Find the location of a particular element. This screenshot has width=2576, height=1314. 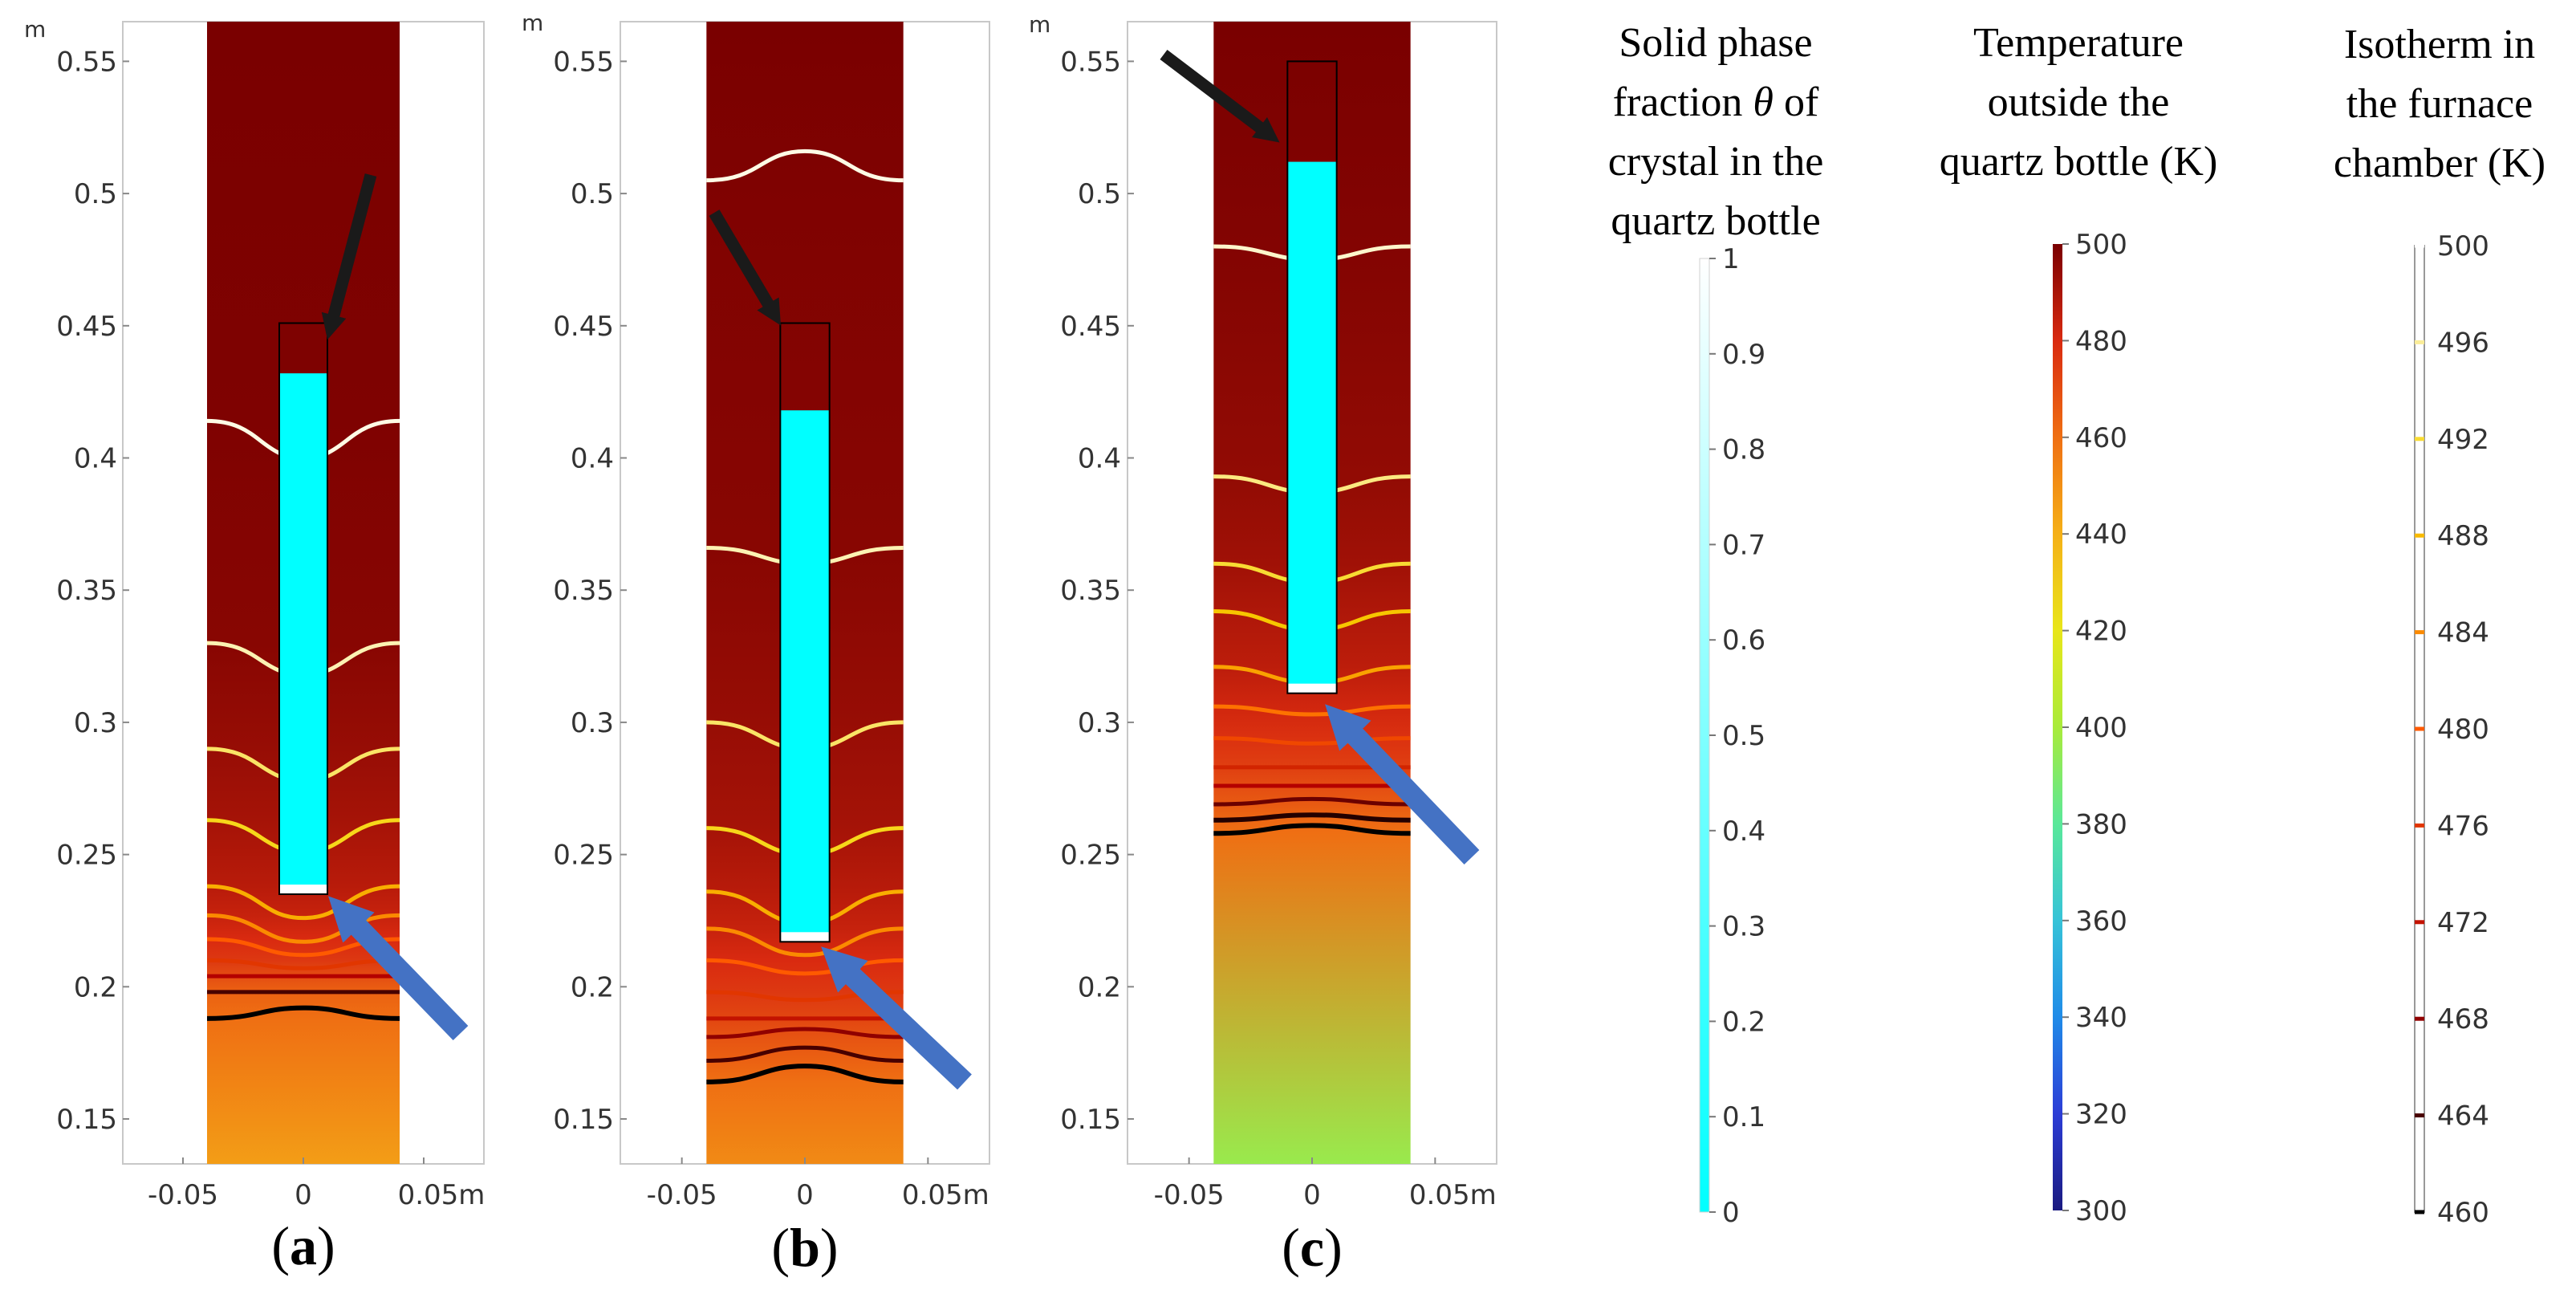

colorbar-tick-label: 488 is located at coordinates (2463, 536).